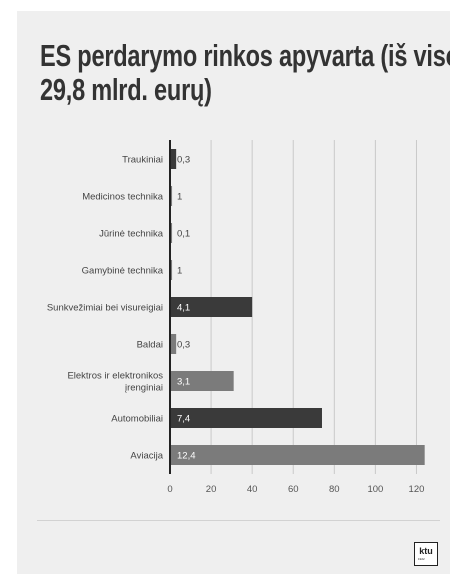  I want to click on category-label: Gamybinė technika, so click(123, 271).